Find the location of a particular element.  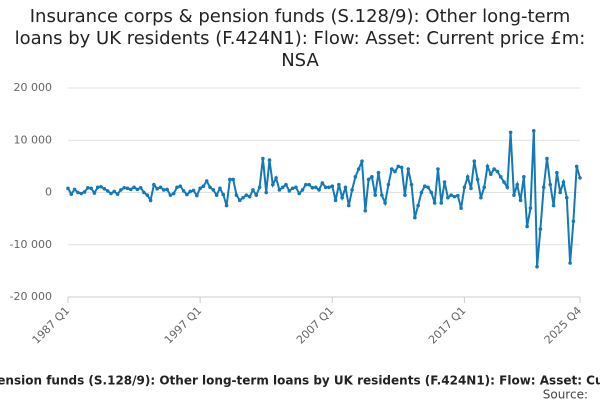

y-tick-label: -10 000 is located at coordinates (31, 244).